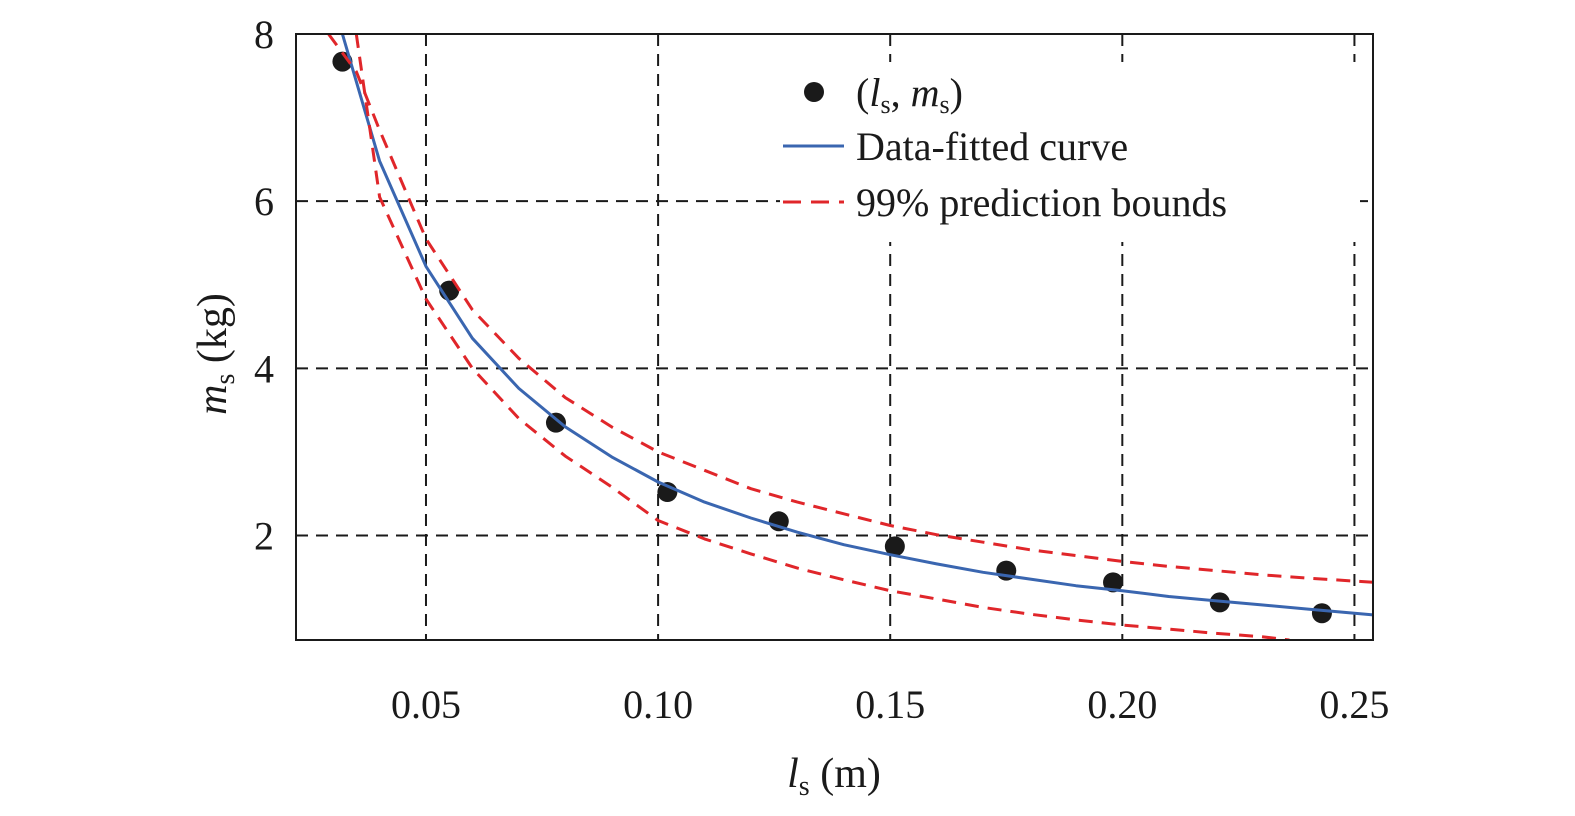  I want to click on x-tick-label: 0.20, so click(1122, 704).